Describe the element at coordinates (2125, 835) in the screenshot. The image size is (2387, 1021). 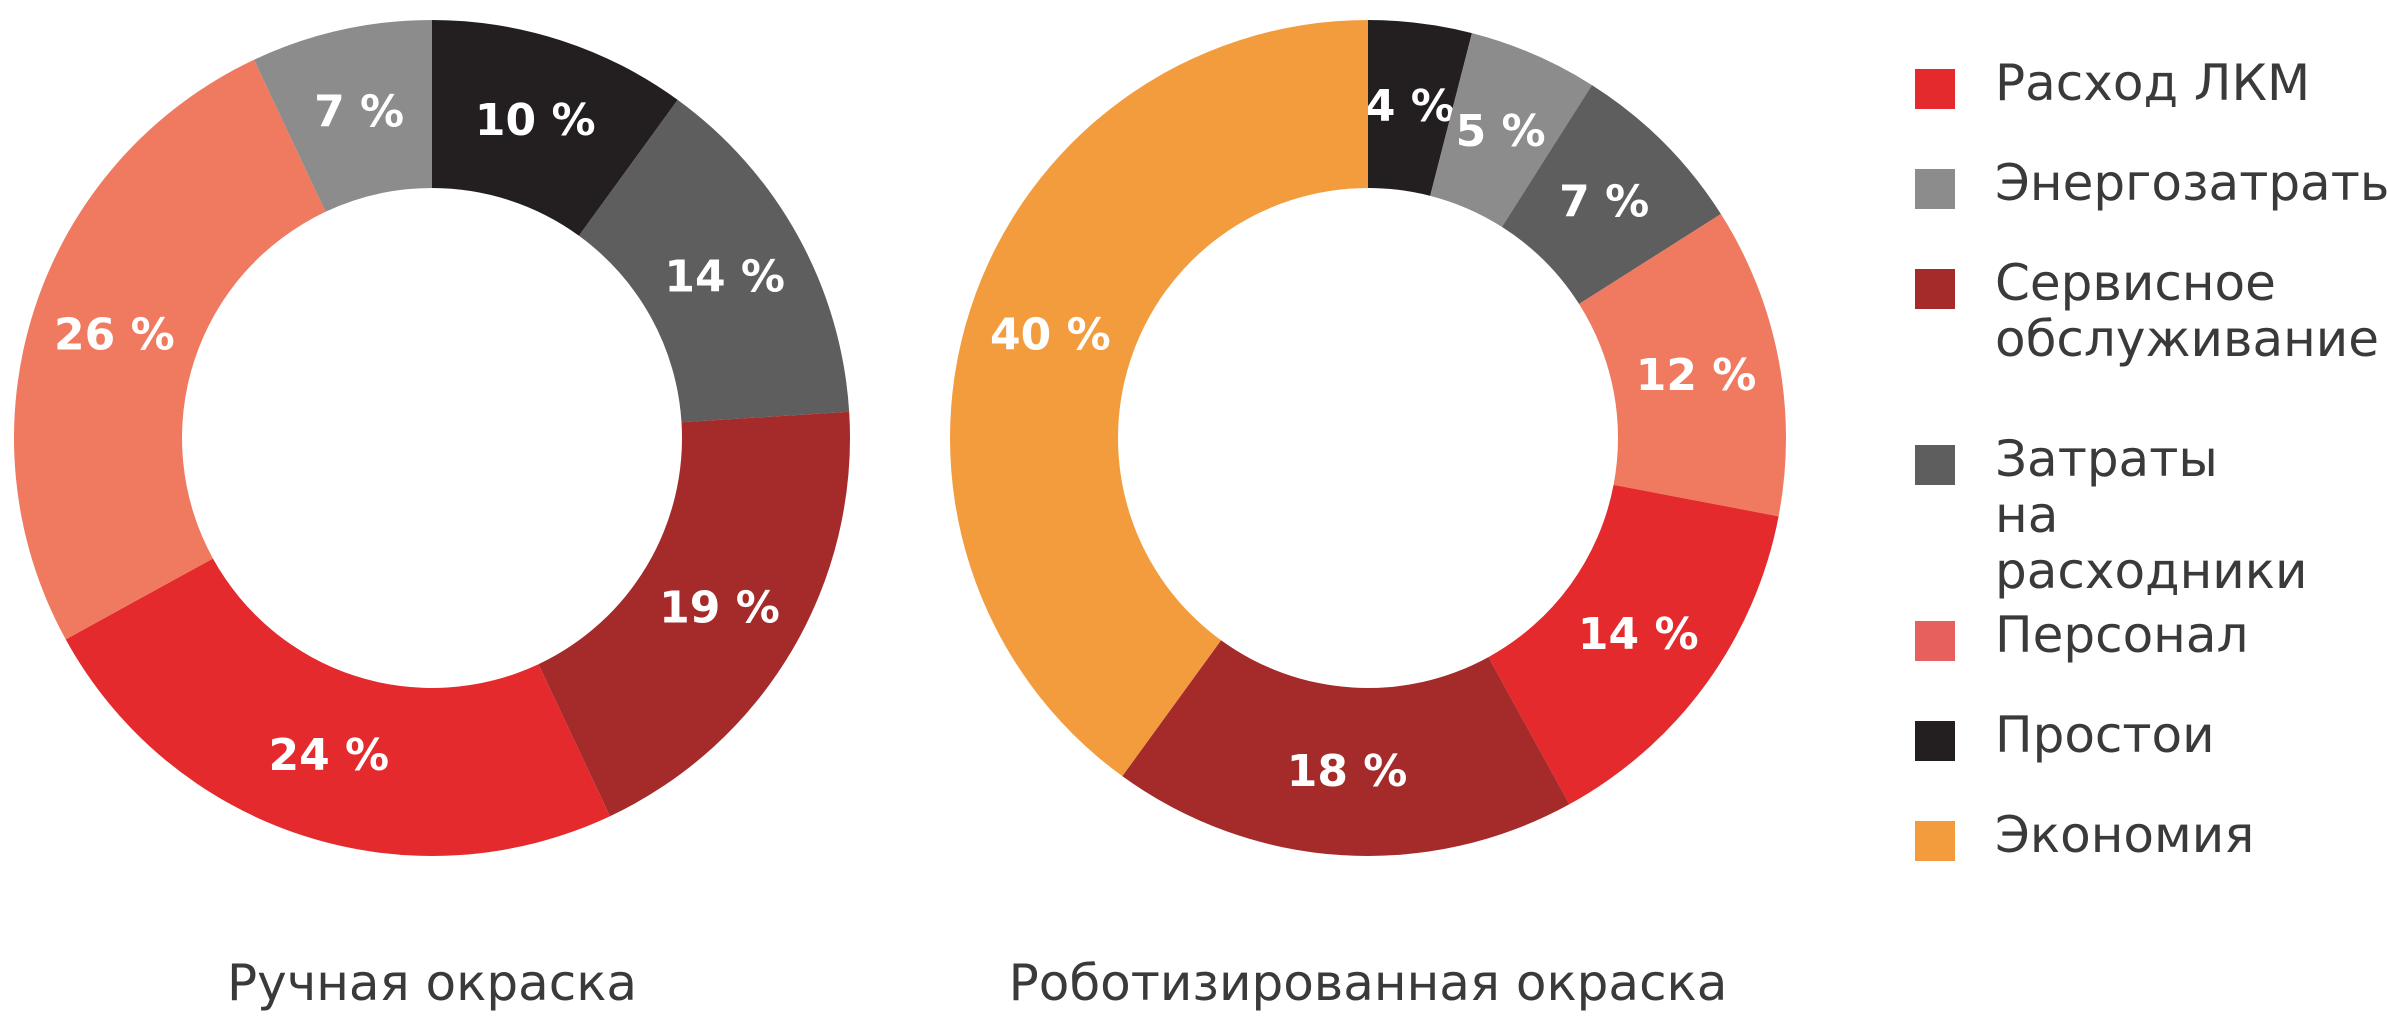
I see `legend-label: Экономия` at that location.